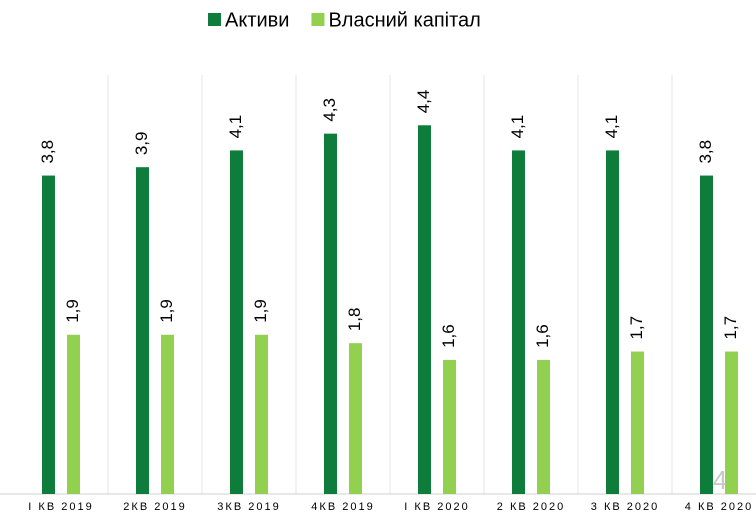 The image size is (756, 514). I want to click on x-tick-label: 3 КВ 2020, so click(625, 507).